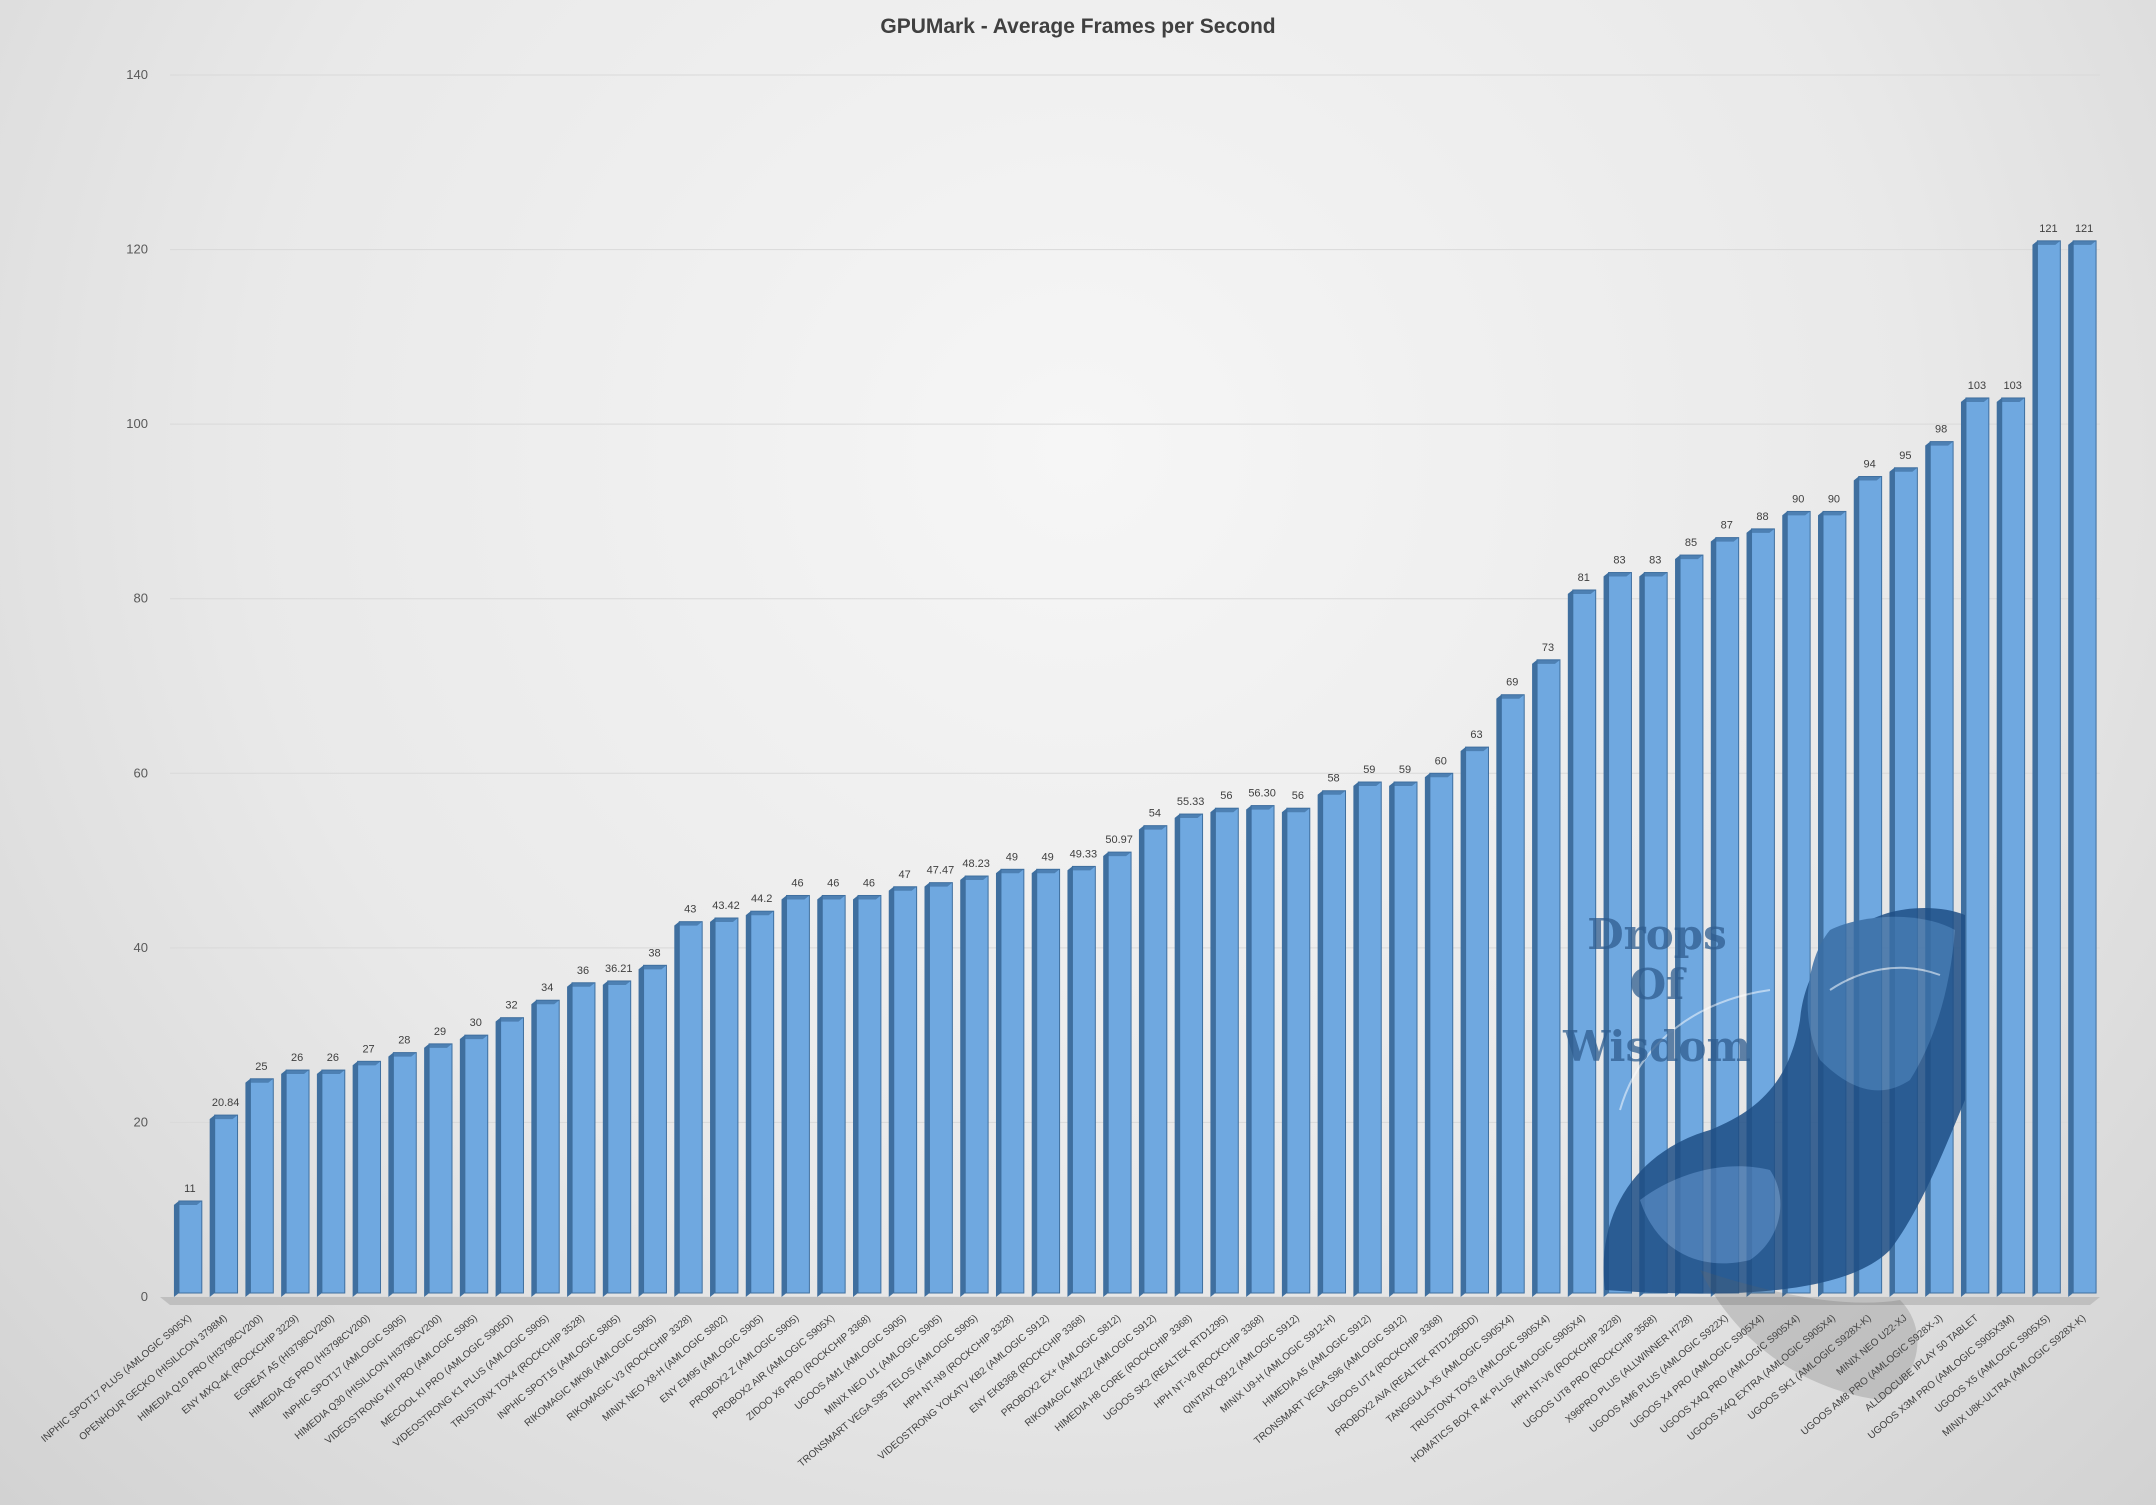  I want to click on data-label: 90, so click(1834, 499).